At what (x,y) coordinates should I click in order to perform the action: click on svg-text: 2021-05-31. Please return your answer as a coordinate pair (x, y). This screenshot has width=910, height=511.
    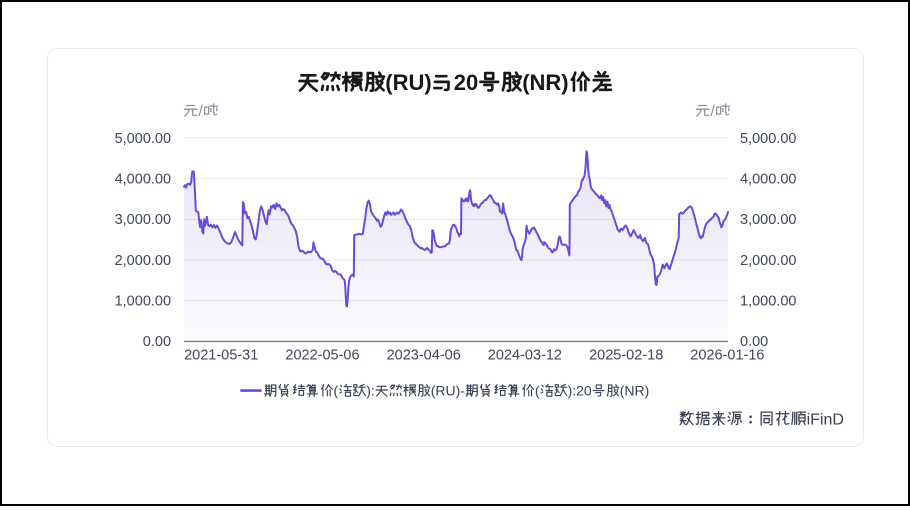
    Looking at the image, I should click on (221, 356).